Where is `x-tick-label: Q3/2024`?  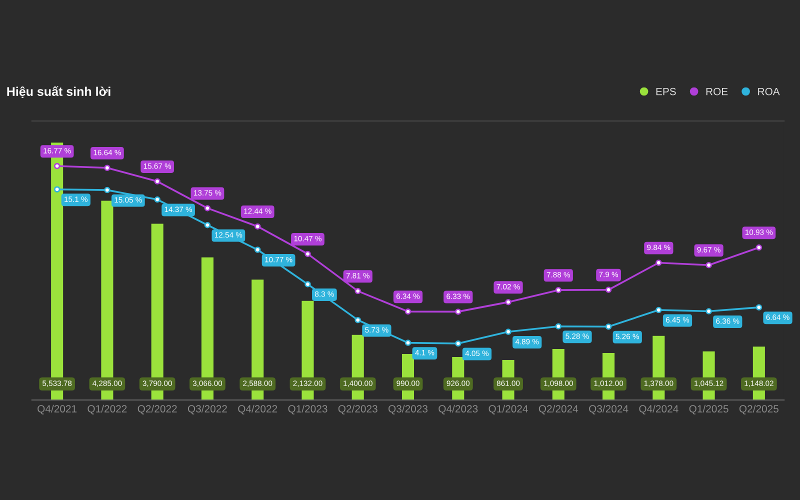
x-tick-label: Q3/2024 is located at coordinates (608, 409).